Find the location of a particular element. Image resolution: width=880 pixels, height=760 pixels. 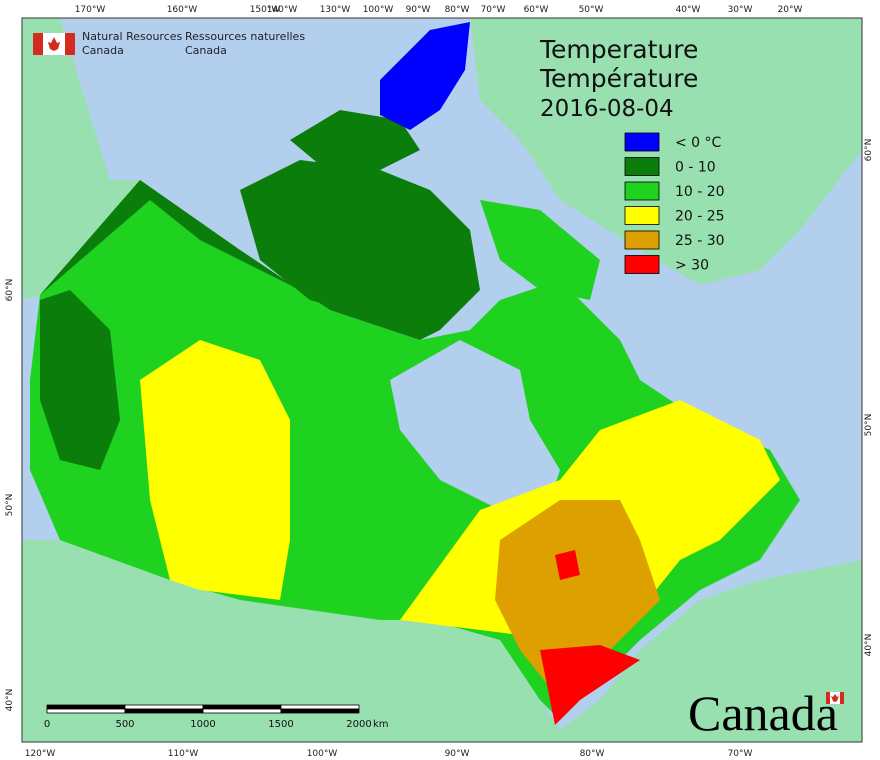

graticule-label: 160°W is located at coordinates (182, 10).